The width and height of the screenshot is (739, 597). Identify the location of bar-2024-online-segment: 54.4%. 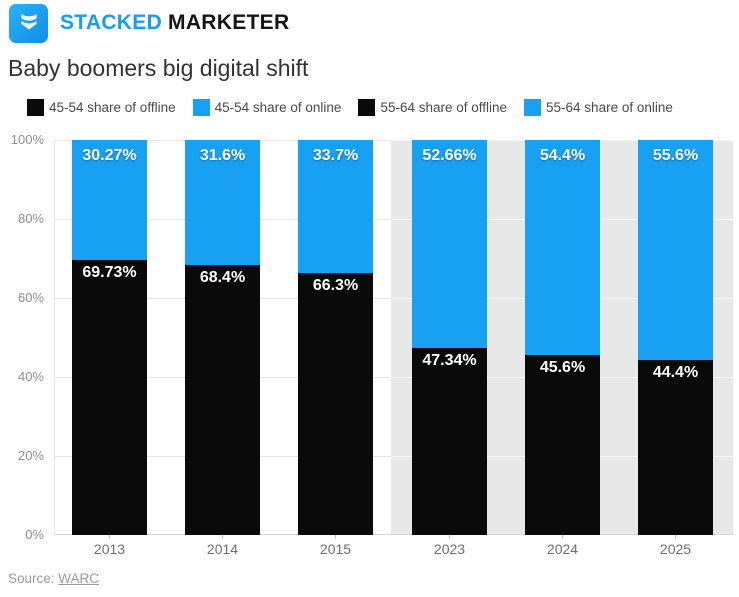
(562, 247).